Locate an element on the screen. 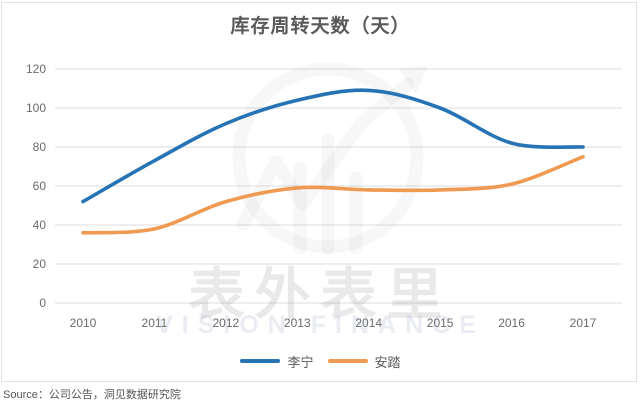  x-tick-label: 2014 is located at coordinates (369, 323).